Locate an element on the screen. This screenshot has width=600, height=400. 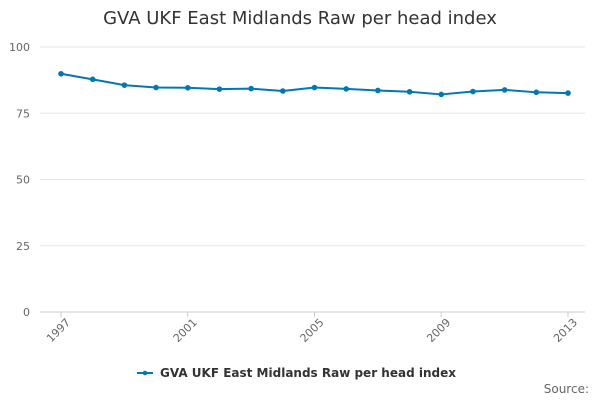
data-point-2012 is located at coordinates (536, 92).